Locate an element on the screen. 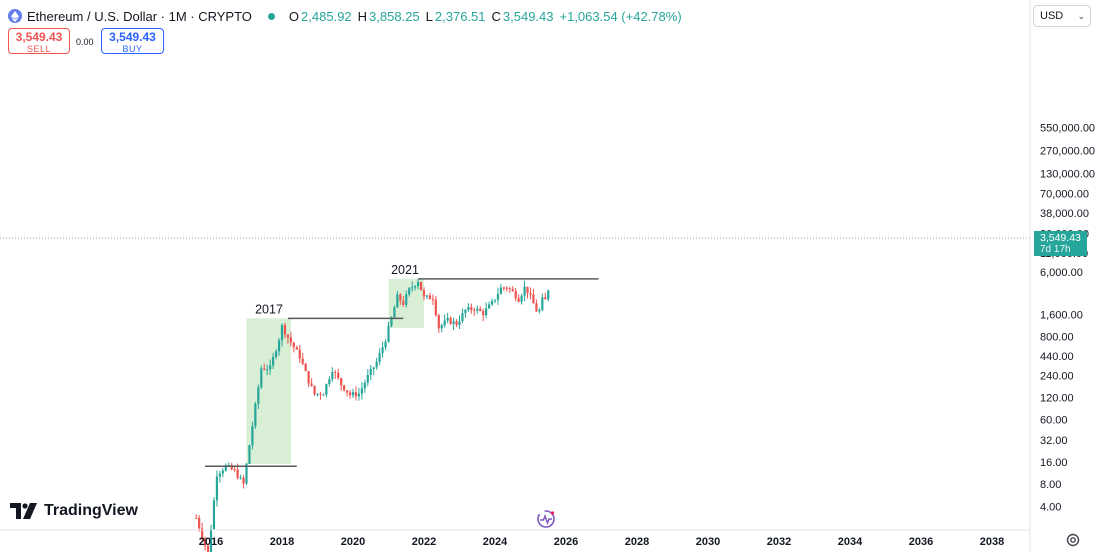 The image size is (1116, 552). resistance-lines is located at coordinates (402, 373).